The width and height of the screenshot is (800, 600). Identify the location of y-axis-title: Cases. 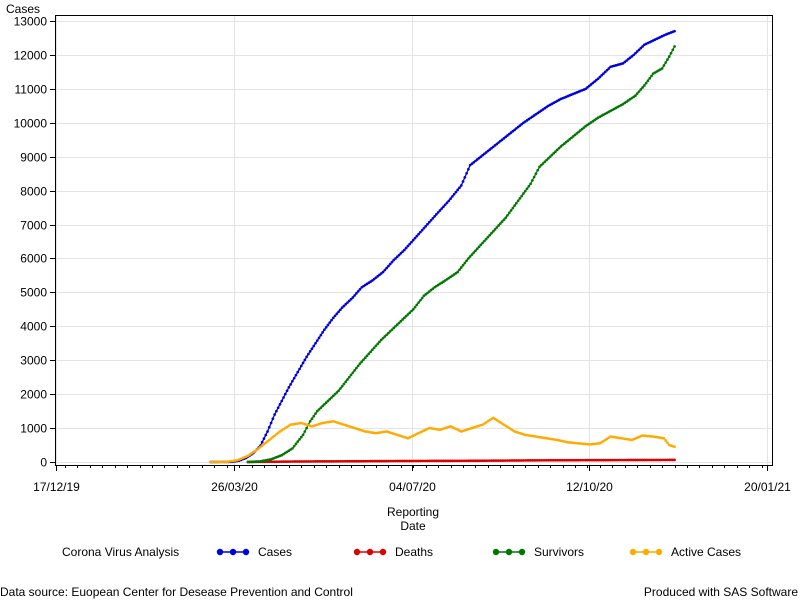
(23, 9).